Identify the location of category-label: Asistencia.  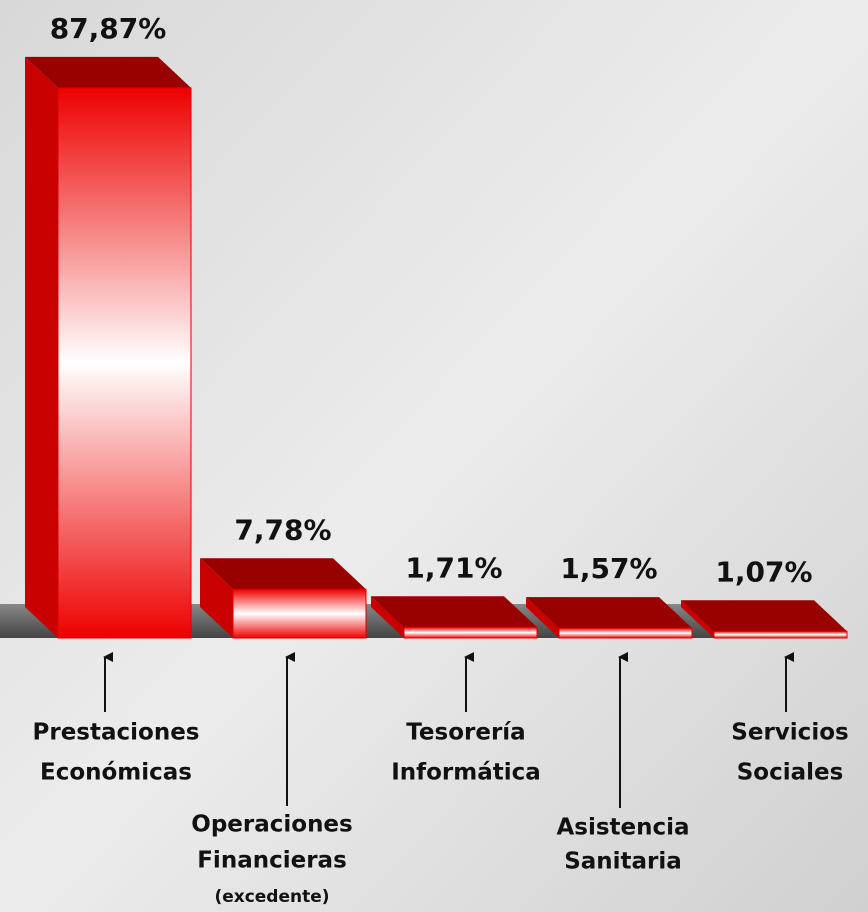
(622, 828).